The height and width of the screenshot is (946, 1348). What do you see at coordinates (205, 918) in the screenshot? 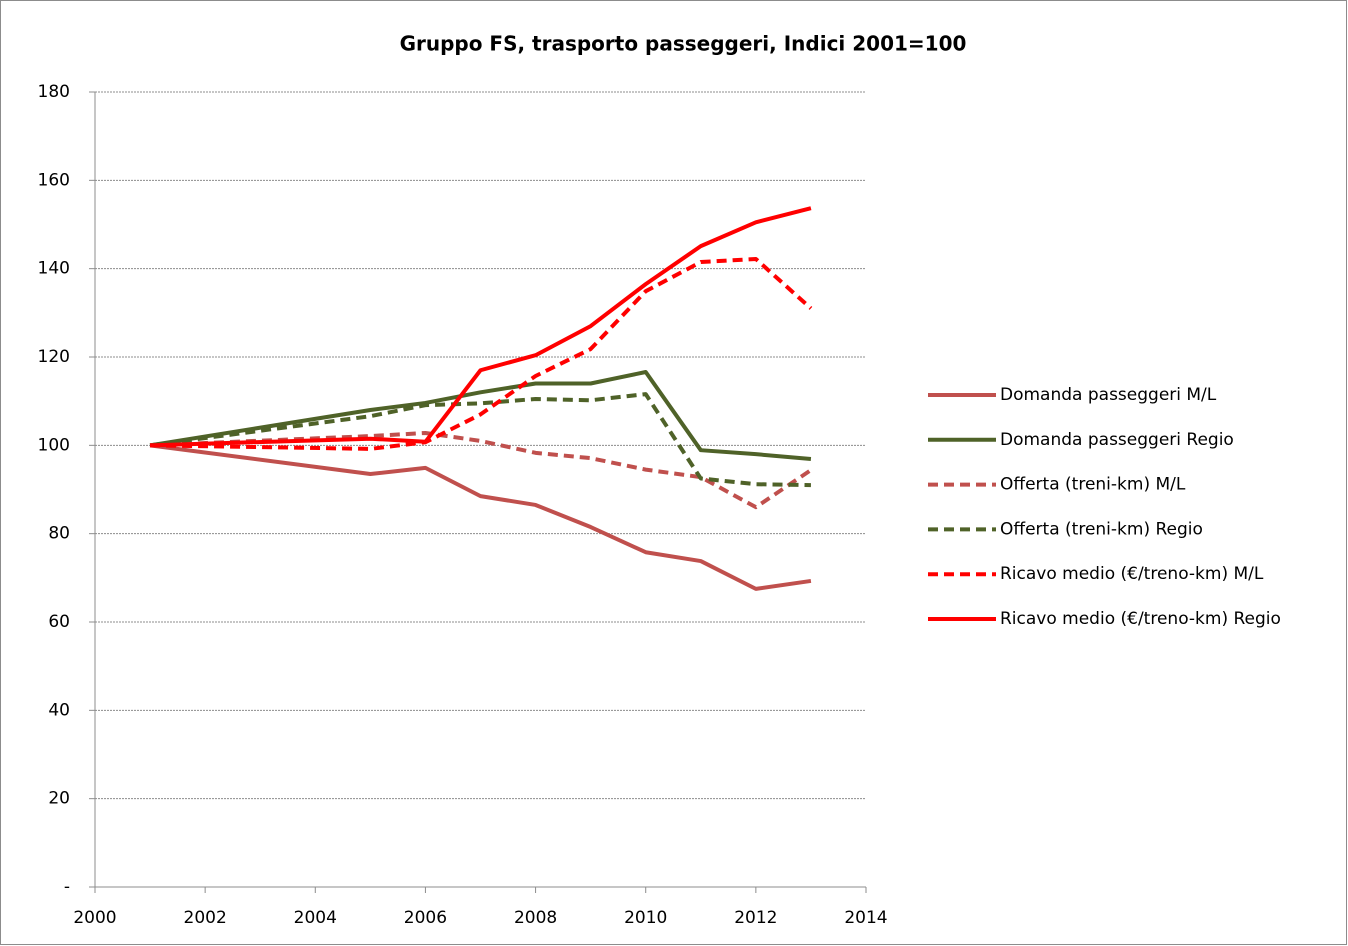
I see `x-tick-label: 2002` at bounding box center [205, 918].